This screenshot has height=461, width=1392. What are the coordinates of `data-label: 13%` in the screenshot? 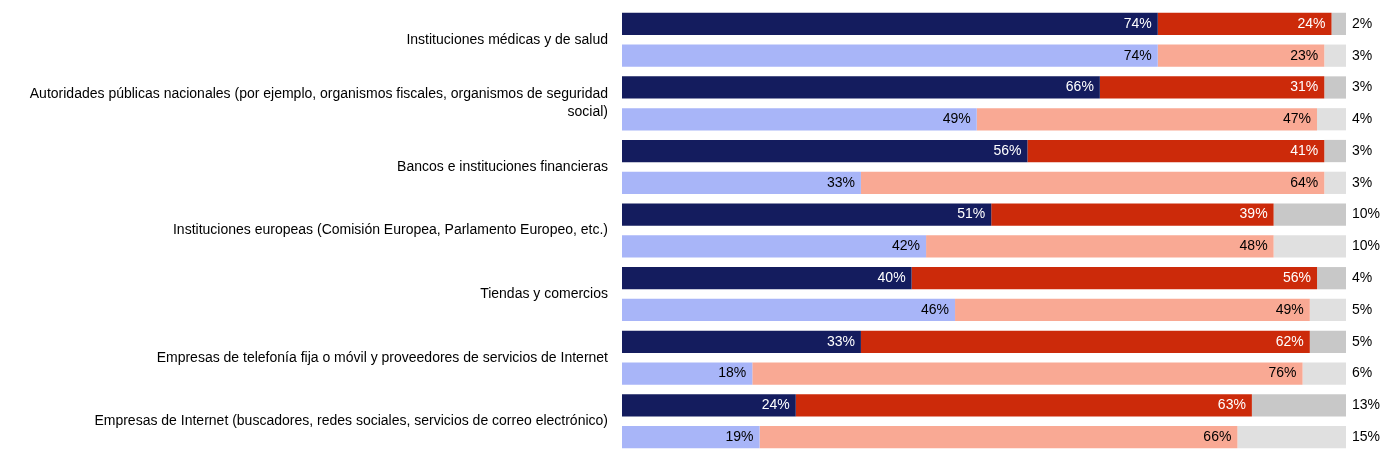 It's located at (1366, 404).